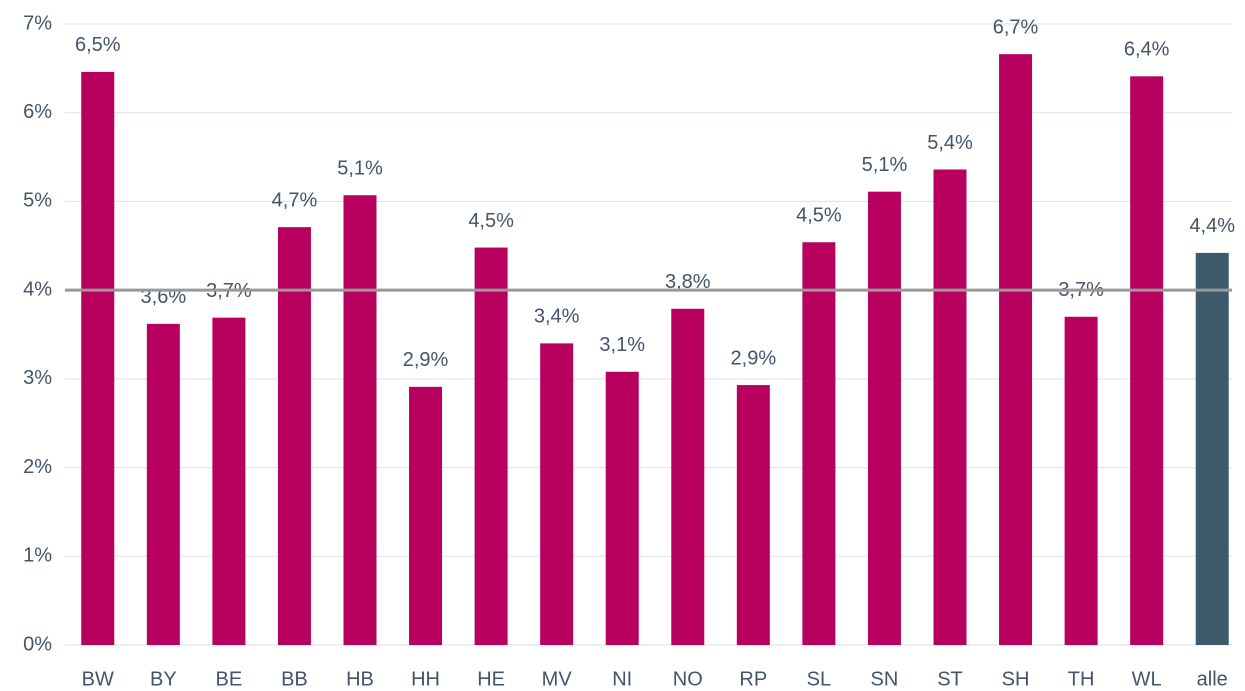  I want to click on x-tick-label: RP, so click(753, 679).